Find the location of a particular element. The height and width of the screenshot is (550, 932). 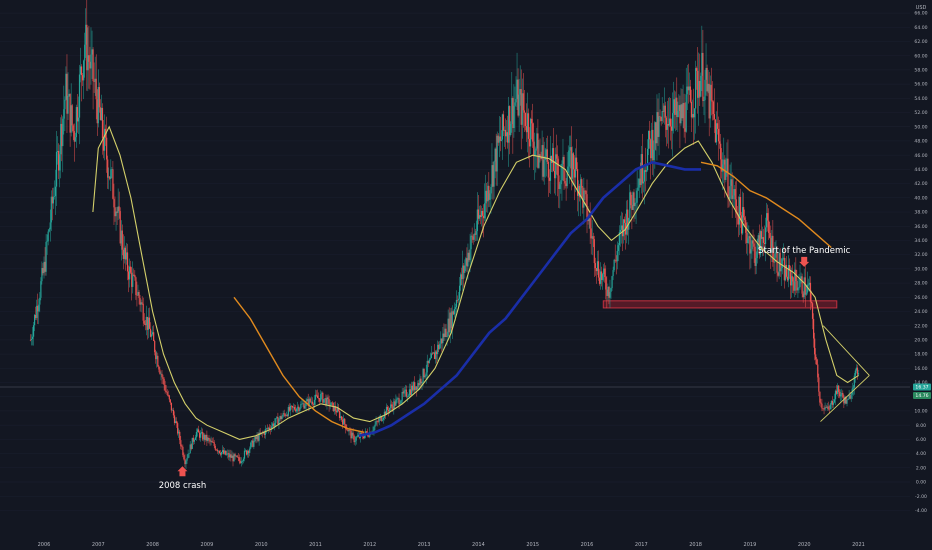

time-tick-label: 2009 is located at coordinates (207, 545).